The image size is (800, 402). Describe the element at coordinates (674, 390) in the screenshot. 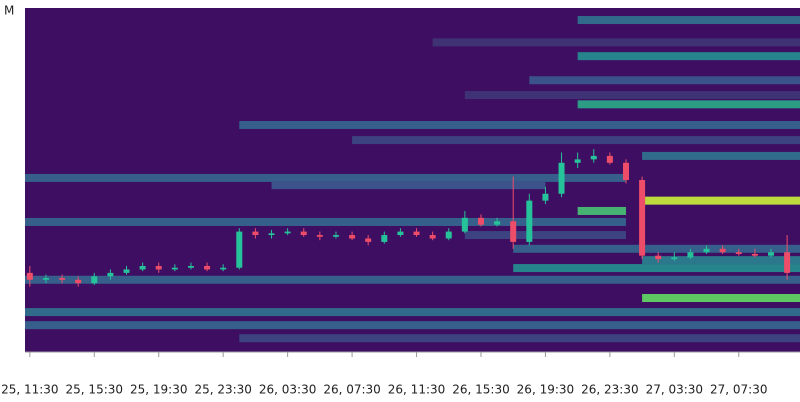

I see `x-tick-label: 27, 03:30` at that location.